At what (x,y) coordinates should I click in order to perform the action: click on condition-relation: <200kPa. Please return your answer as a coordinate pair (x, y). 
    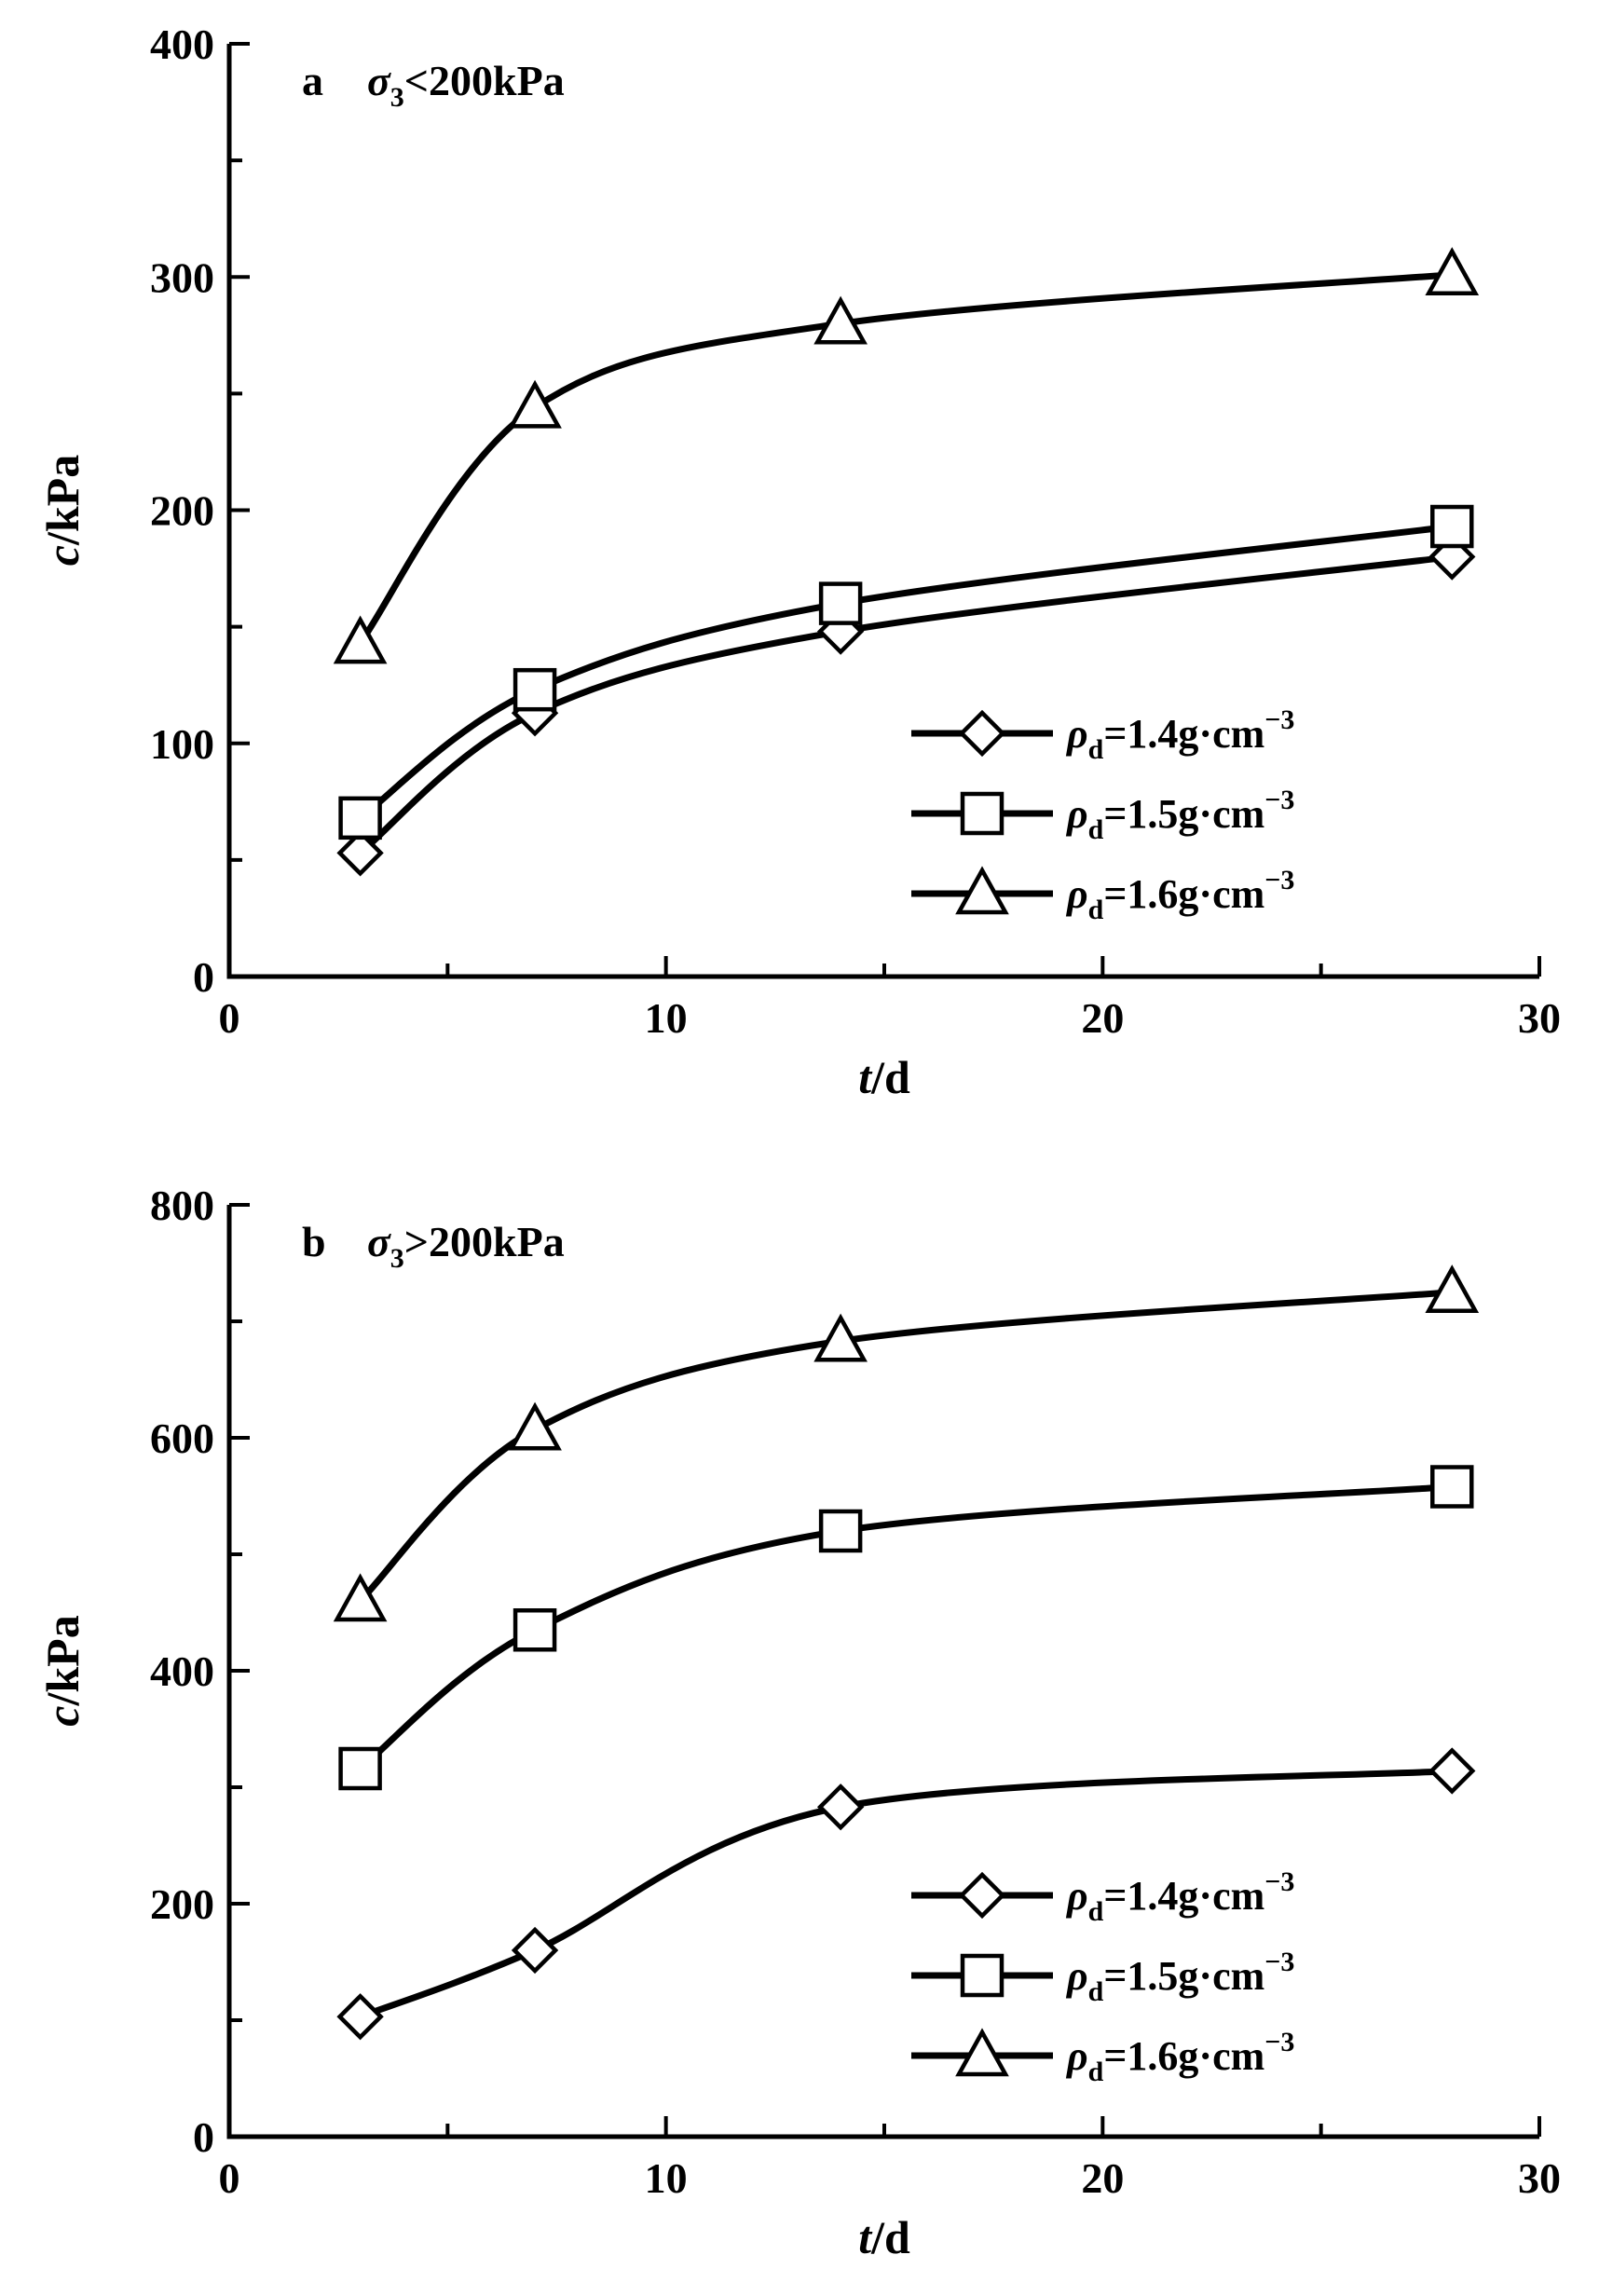
    Looking at the image, I should click on (484, 80).